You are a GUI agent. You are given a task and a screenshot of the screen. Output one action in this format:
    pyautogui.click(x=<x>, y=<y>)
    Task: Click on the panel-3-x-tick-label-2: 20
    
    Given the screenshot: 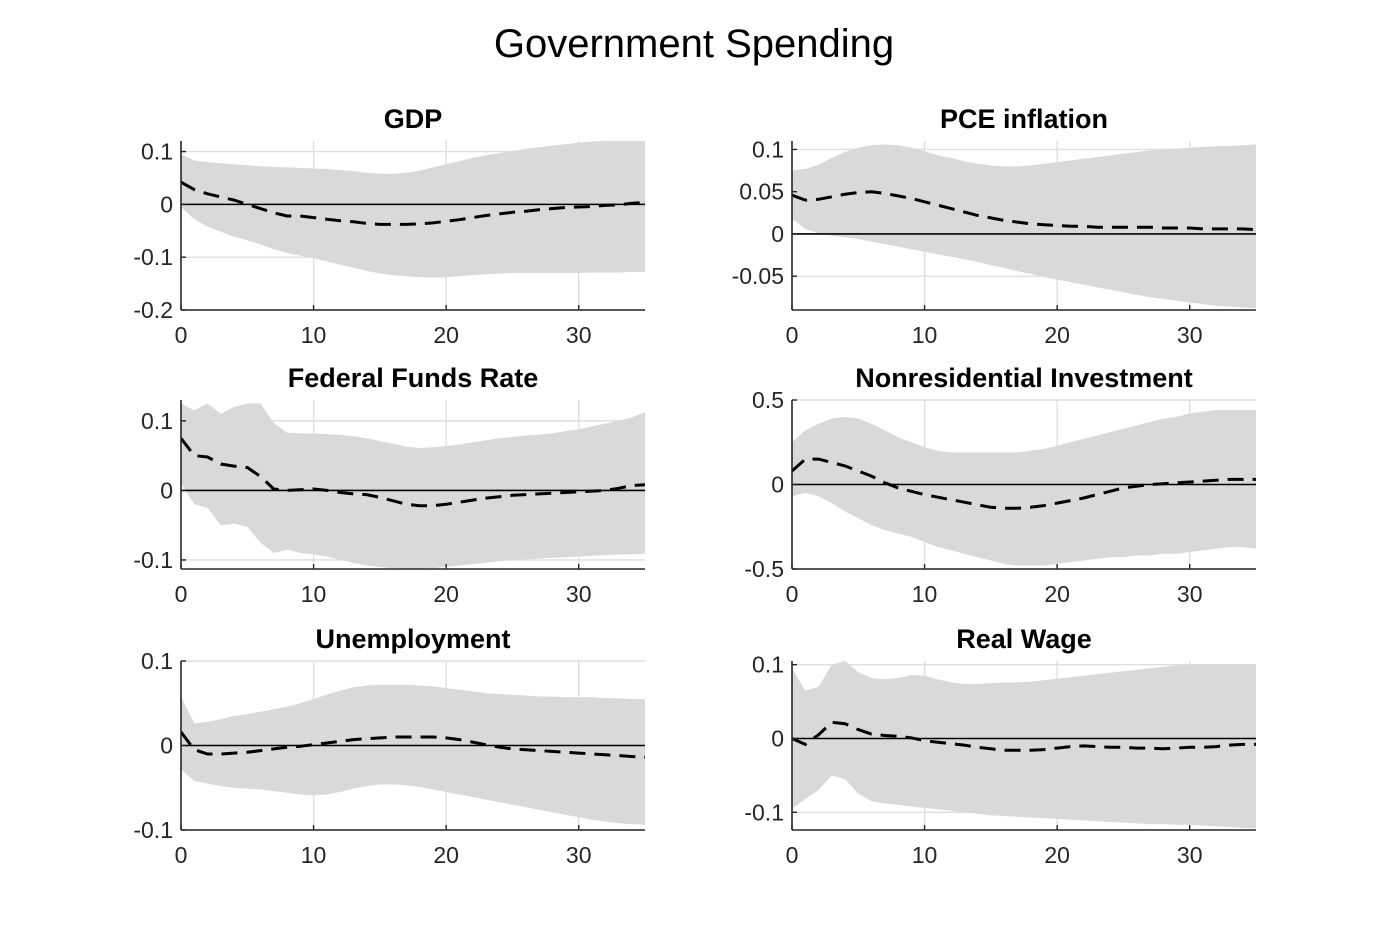 What is the action you would take?
    pyautogui.click(x=446, y=594)
    